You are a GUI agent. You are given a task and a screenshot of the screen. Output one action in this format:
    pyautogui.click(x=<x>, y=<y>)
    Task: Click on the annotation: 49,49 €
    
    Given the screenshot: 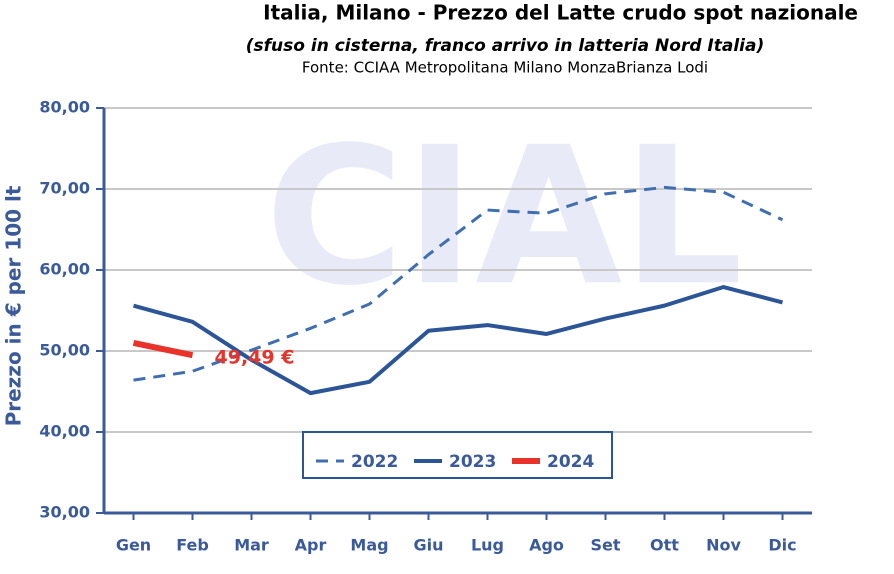 What is the action you would take?
    pyautogui.click(x=255, y=358)
    